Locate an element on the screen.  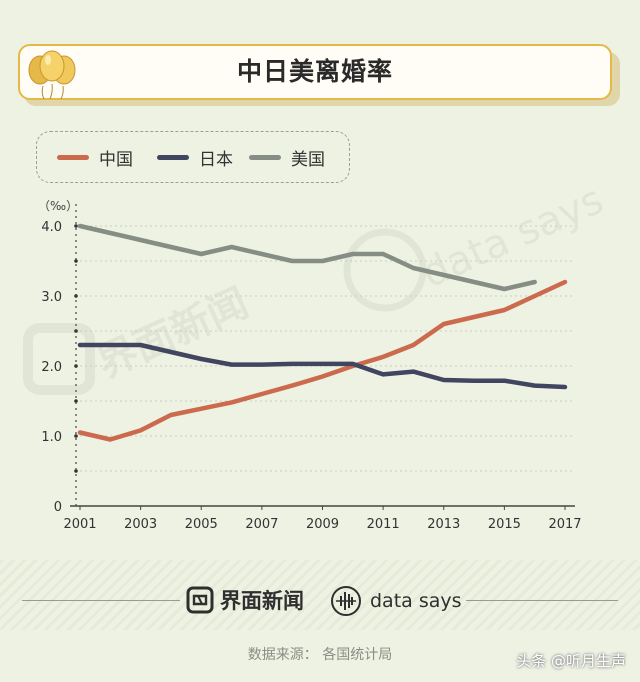
data-source: 数据来源： 各国统计局 is located at coordinates (320, 655).